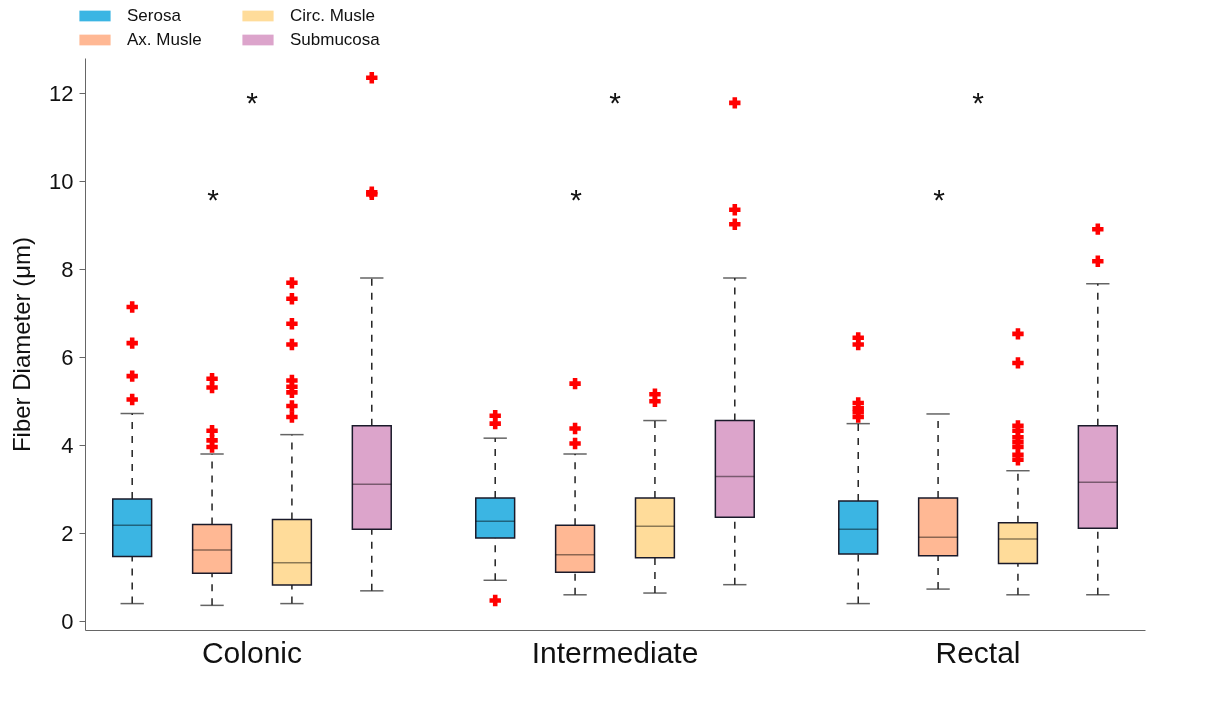 The width and height of the screenshot is (1221, 714). What do you see at coordinates (333, 15) in the screenshot?
I see `legend-label: Circ. Musle` at bounding box center [333, 15].